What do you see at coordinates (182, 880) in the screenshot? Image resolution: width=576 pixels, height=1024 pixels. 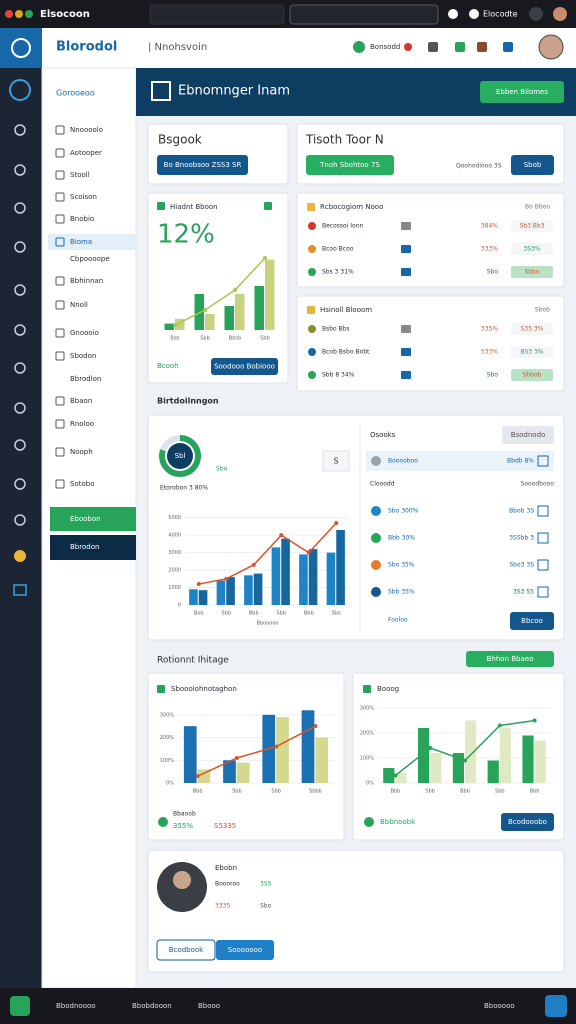 I see `profile-face` at bounding box center [182, 880].